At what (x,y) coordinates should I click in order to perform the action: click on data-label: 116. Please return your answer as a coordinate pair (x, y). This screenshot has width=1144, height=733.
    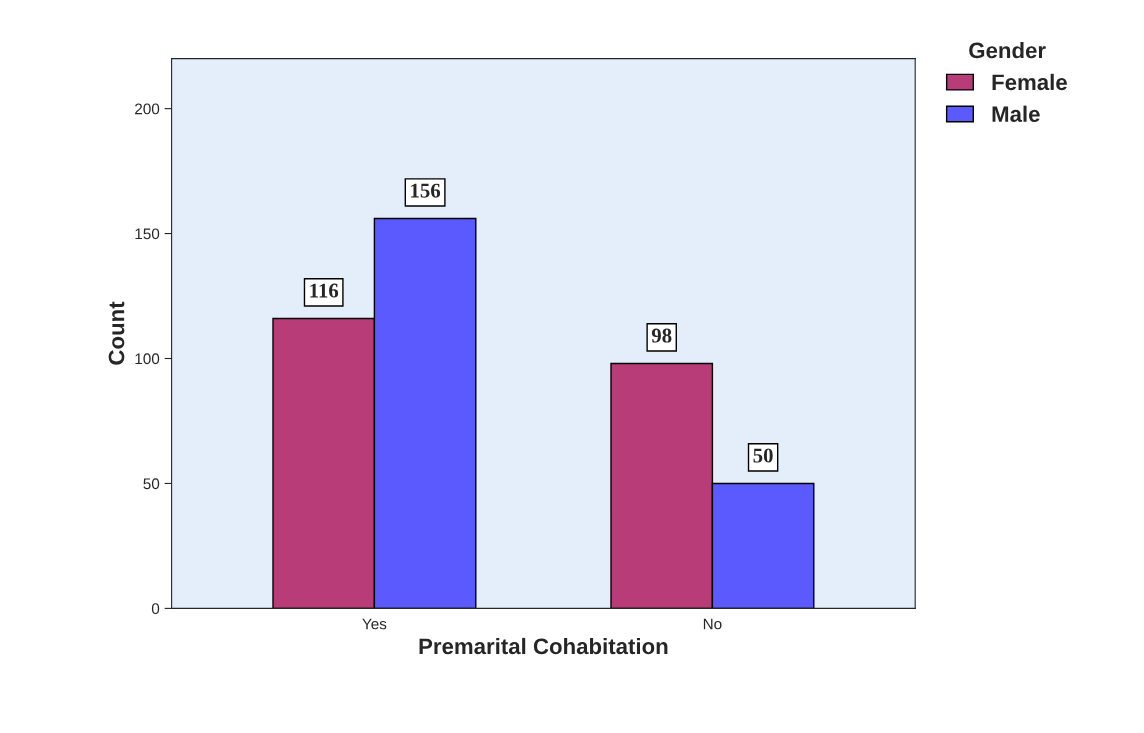
    Looking at the image, I should click on (324, 290).